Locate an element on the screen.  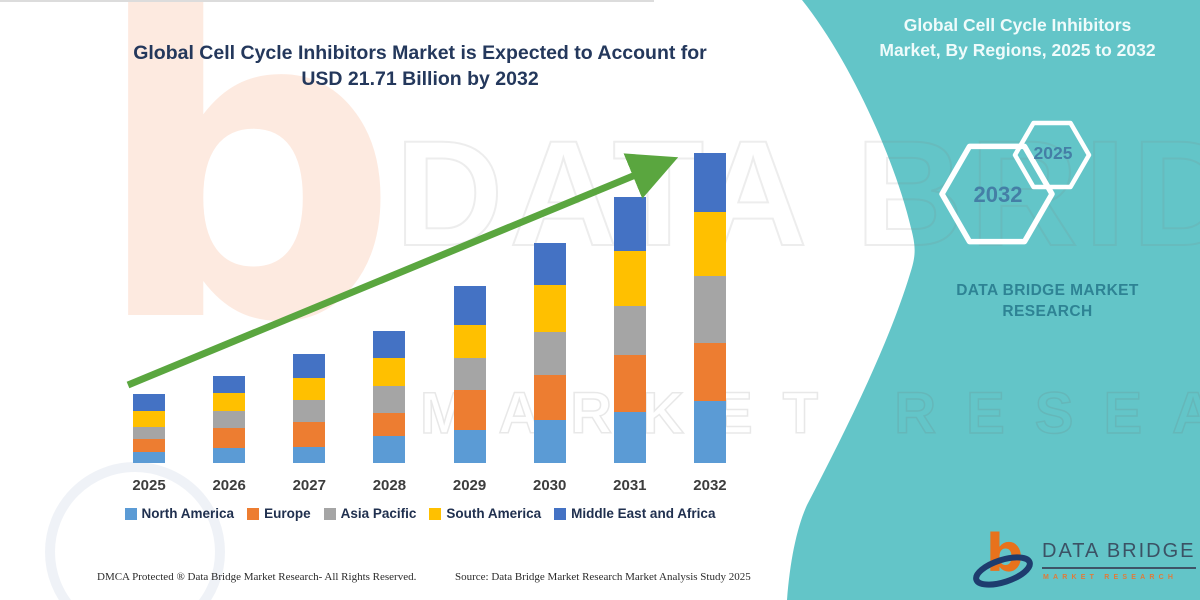
legend-swatch-middle-east-and-africa is located at coordinates (560, 513).